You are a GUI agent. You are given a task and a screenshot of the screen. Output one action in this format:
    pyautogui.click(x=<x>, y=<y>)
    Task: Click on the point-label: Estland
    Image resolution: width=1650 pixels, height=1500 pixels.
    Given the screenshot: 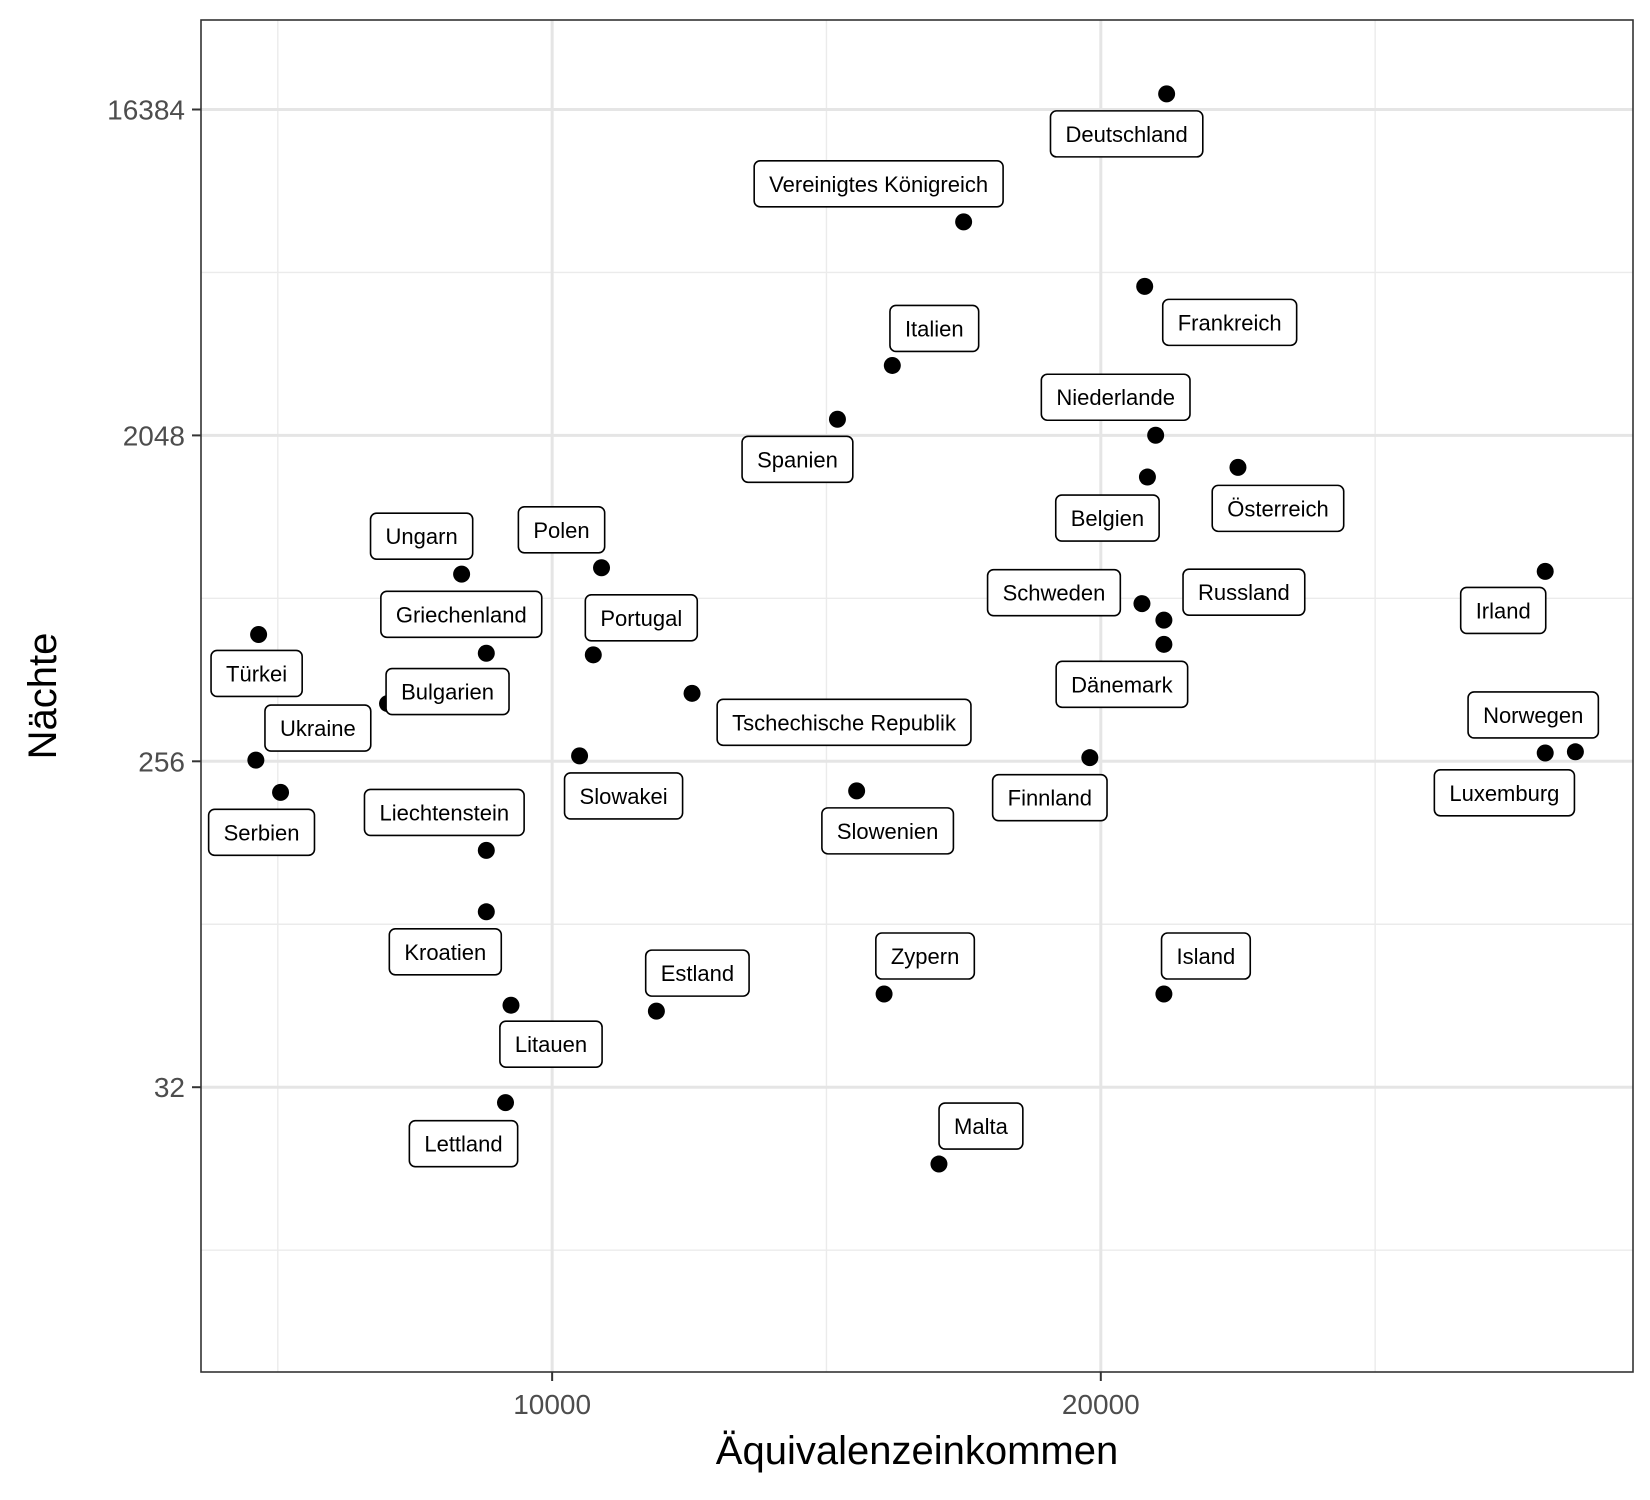 What is the action you would take?
    pyautogui.click(x=697, y=973)
    